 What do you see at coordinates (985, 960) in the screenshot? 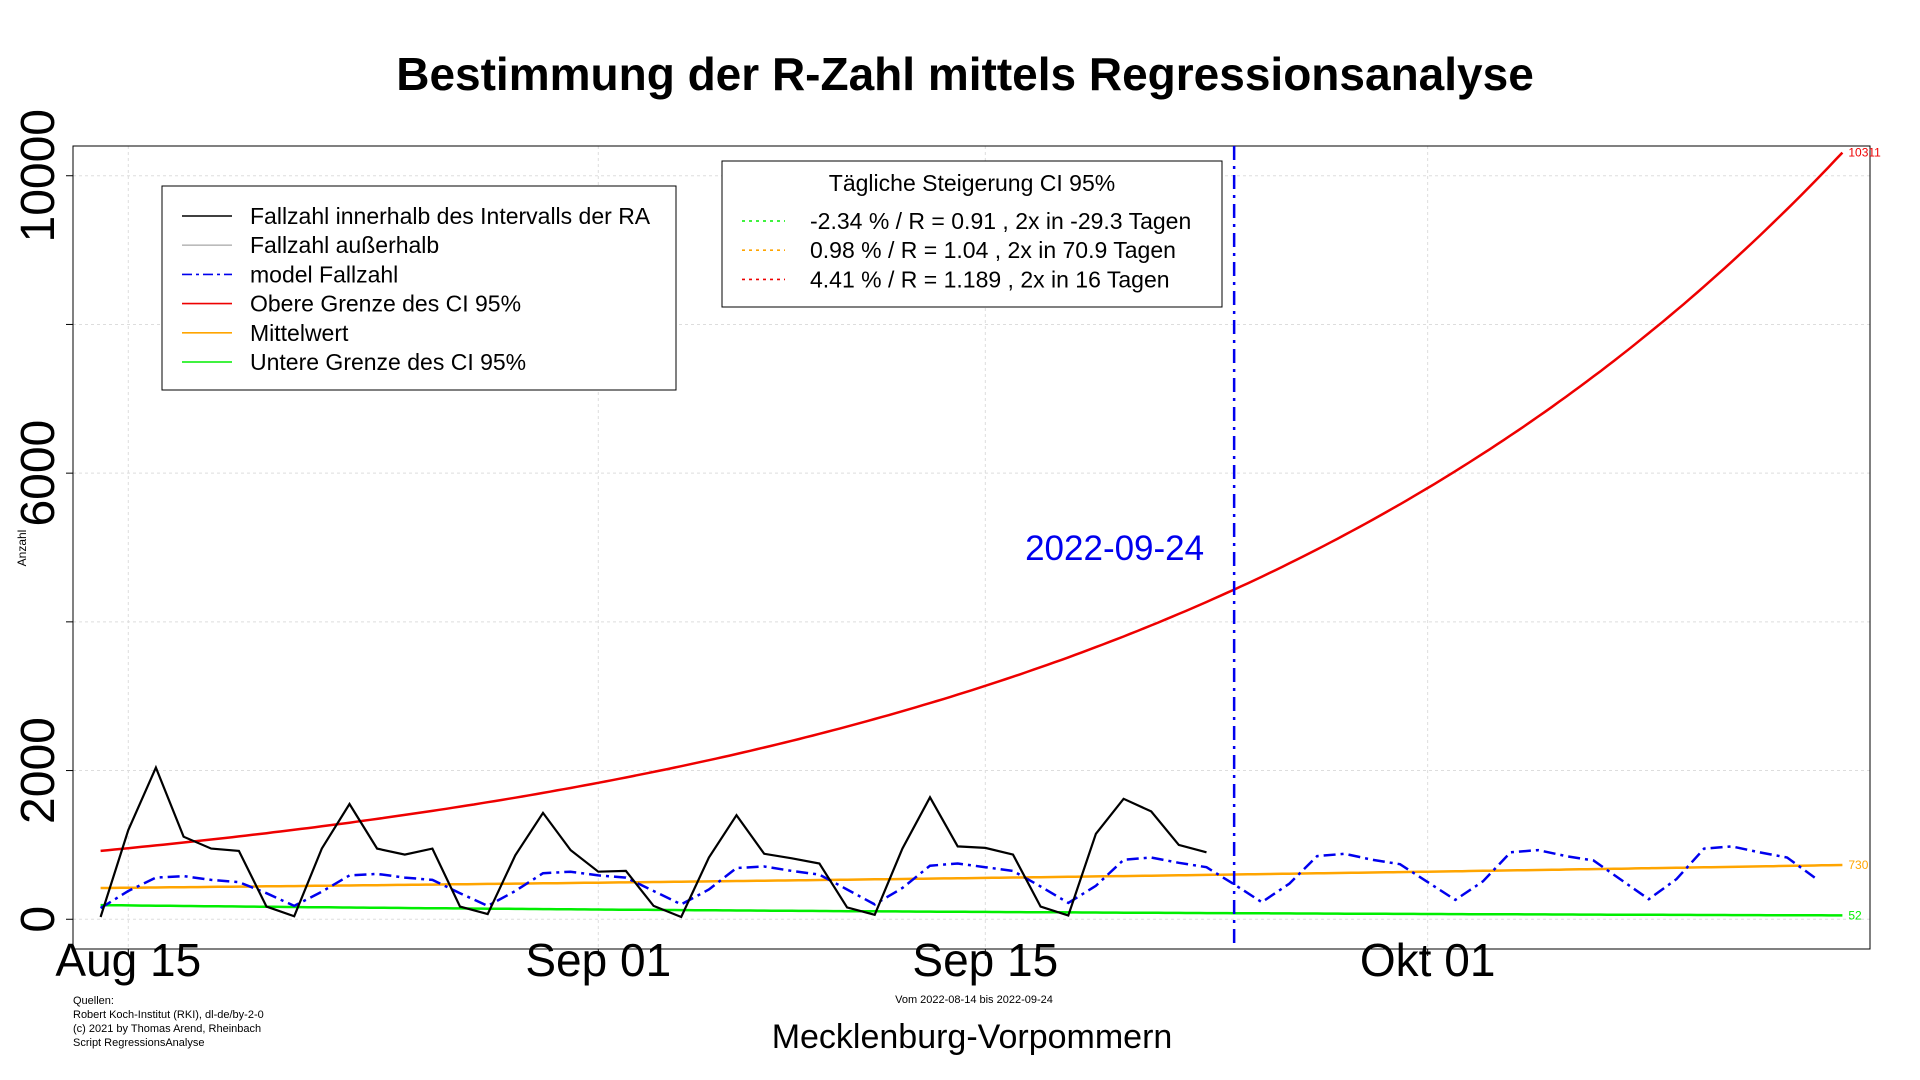
I see `x-tick-label: Sep 15` at bounding box center [985, 960].